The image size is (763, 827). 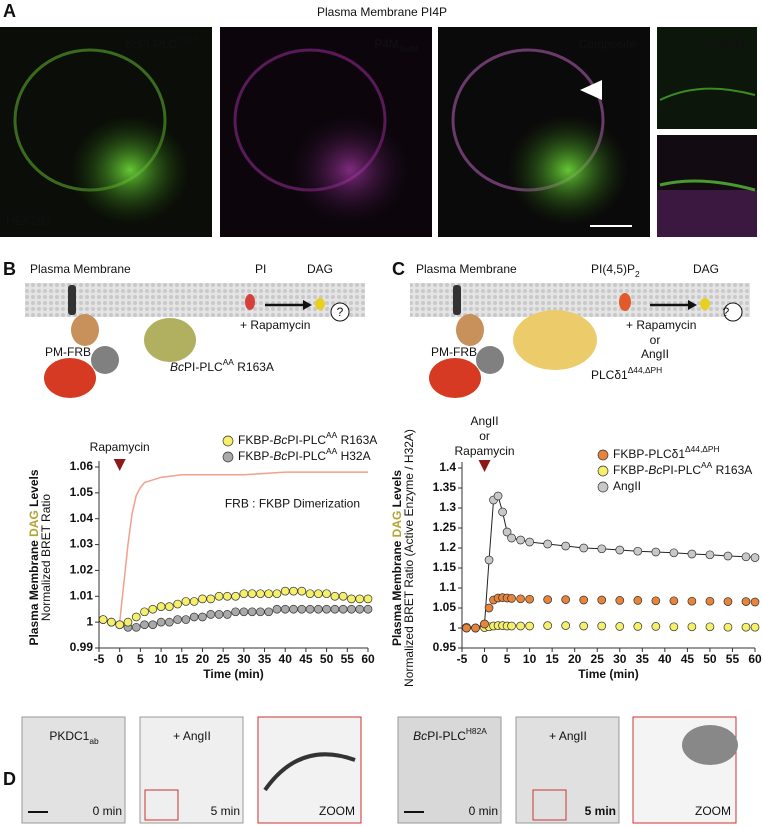 I want to click on text-part: Plasma Membrane, so click(x=34, y=591).